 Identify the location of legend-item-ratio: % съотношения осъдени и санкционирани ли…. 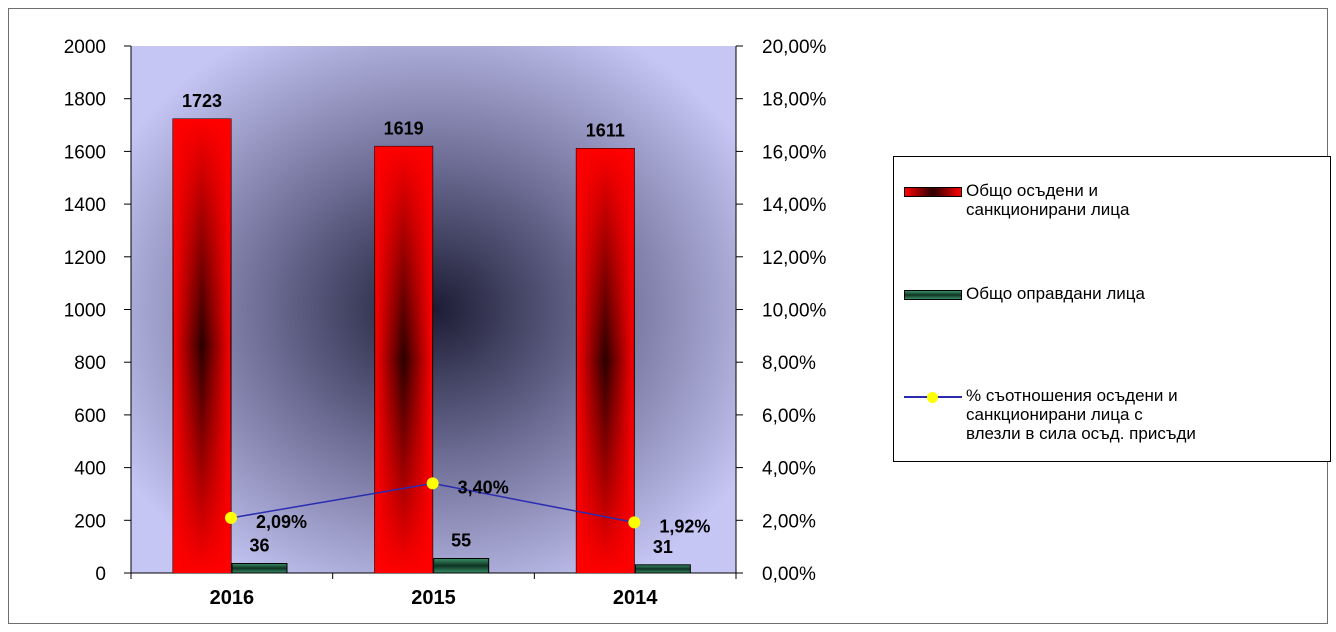
(1115, 414).